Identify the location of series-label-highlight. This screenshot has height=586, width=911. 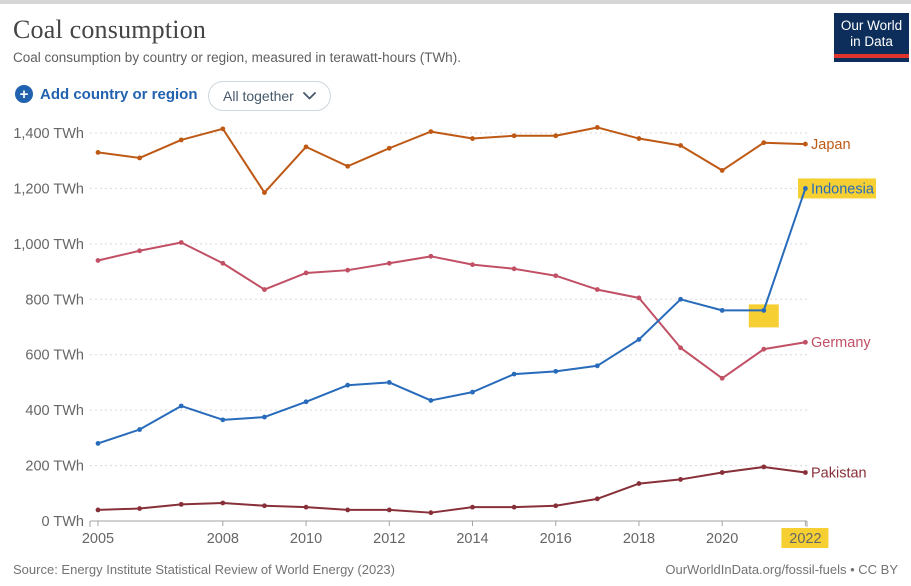
(837, 188).